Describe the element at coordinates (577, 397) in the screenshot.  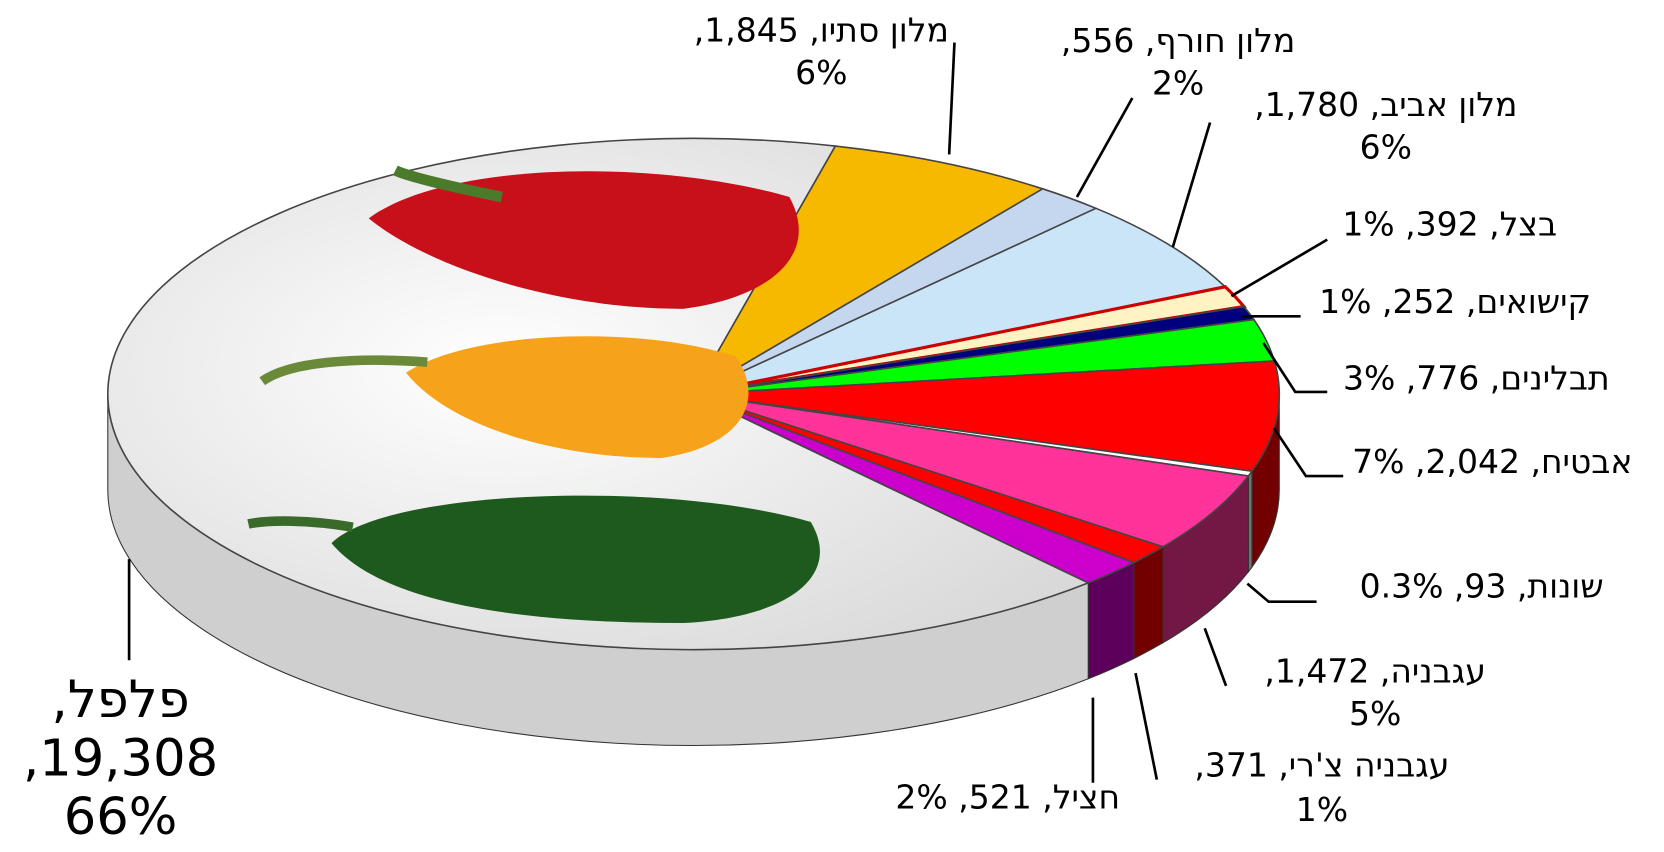
I see `orange-pepper` at that location.